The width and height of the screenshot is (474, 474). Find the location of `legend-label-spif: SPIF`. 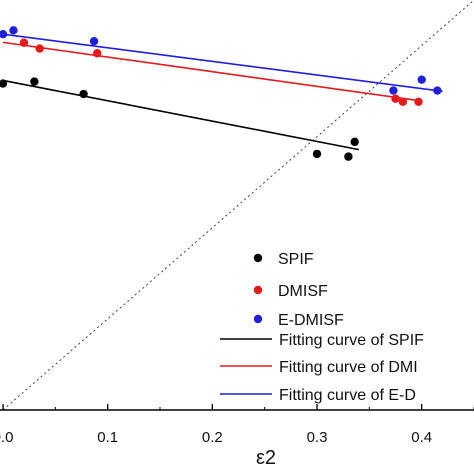

legend-label-spif: SPIF is located at coordinates (296, 259).